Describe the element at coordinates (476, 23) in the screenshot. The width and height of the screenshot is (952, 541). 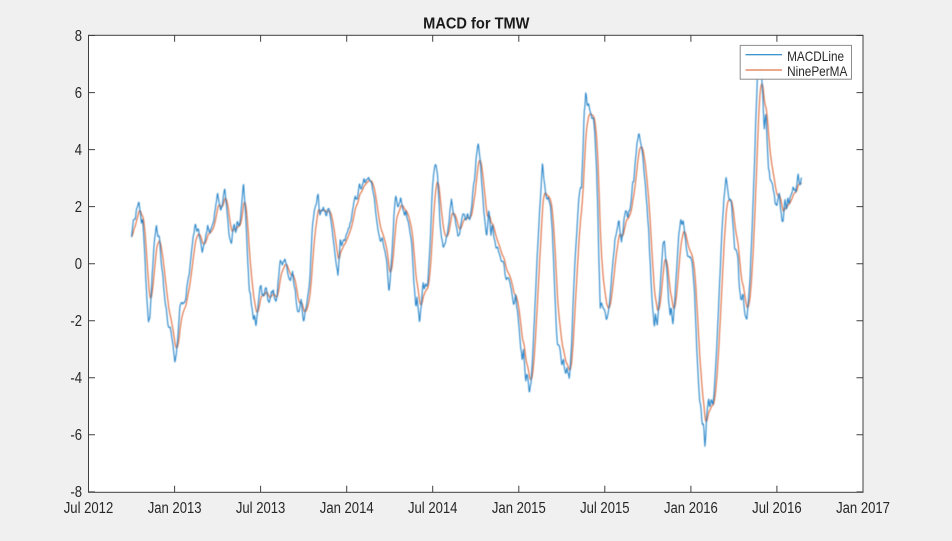
I see `svg-text: MACD for TMW` at that location.